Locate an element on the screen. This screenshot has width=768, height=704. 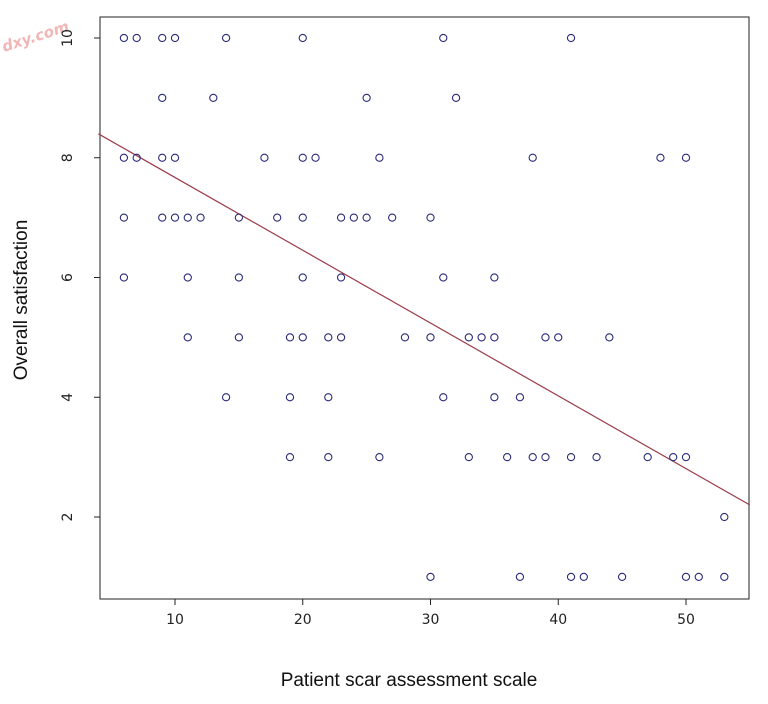
y-axis-title: Overall satisfaction is located at coordinates (21, 300).